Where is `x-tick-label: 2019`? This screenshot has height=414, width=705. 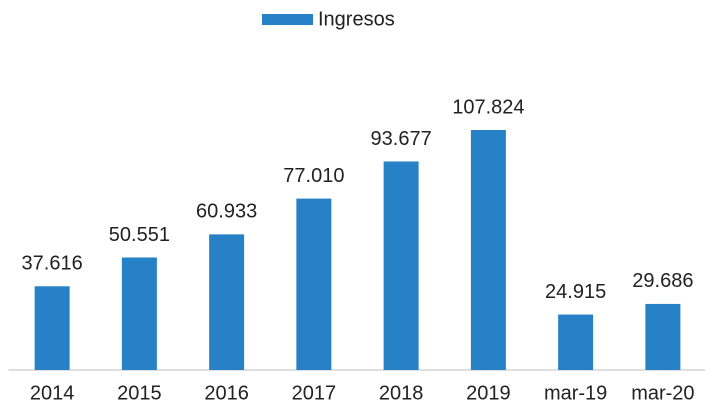 x-tick-label: 2019 is located at coordinates (488, 393).